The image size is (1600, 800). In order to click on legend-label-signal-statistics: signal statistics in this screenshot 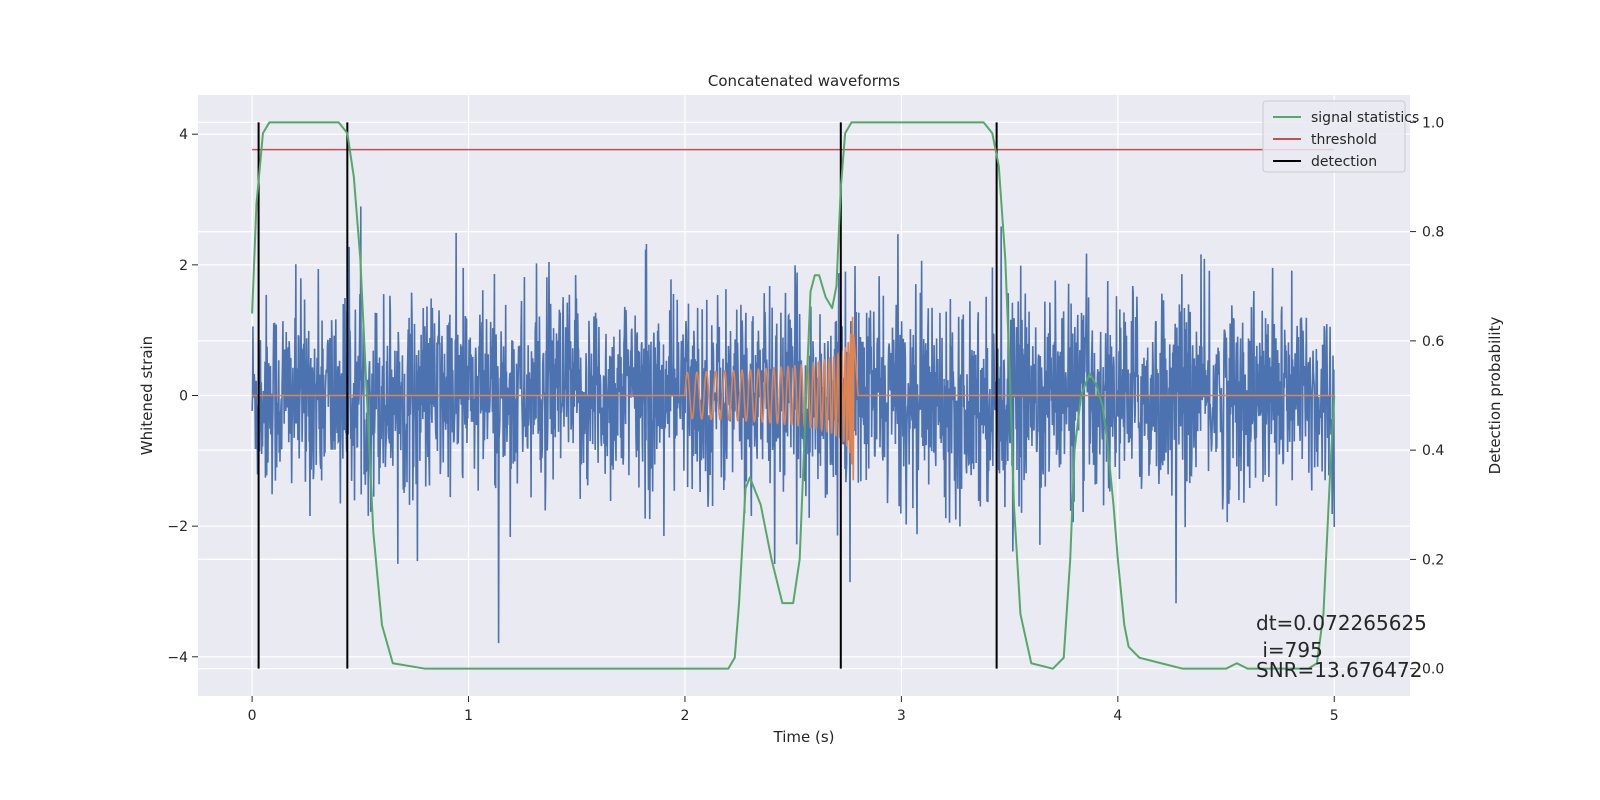, I will do `click(1365, 118)`.